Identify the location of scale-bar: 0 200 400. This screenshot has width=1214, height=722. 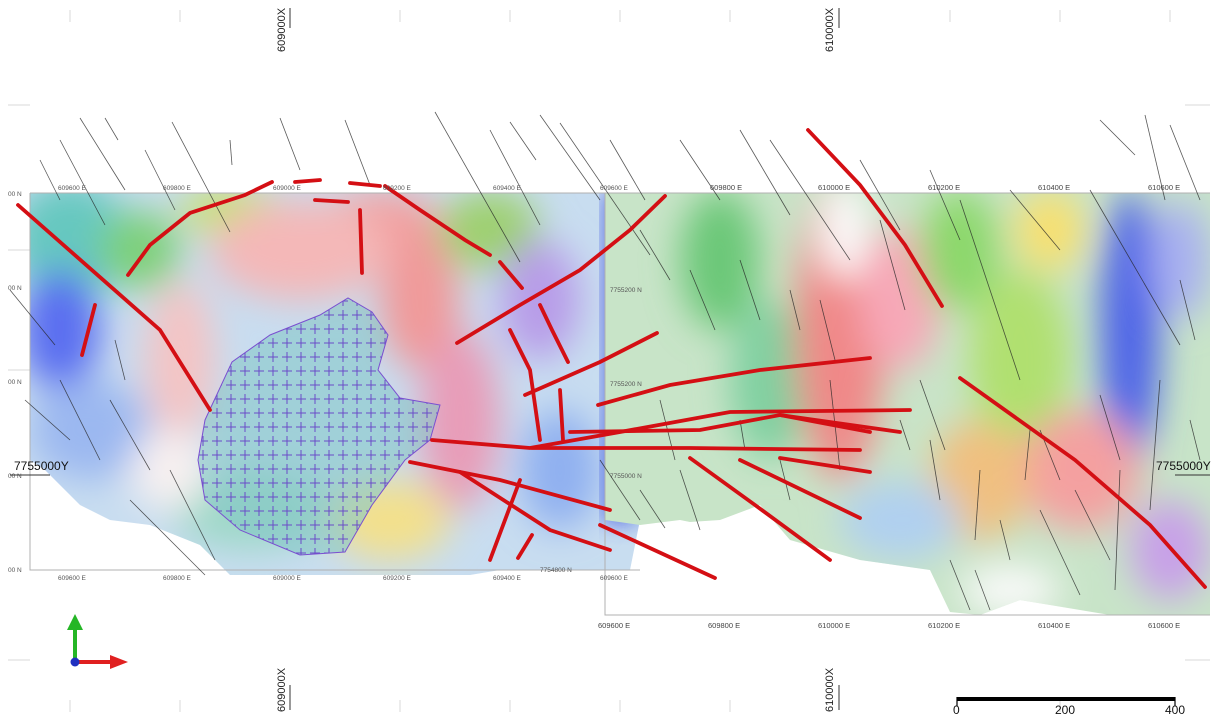
(1069, 707).